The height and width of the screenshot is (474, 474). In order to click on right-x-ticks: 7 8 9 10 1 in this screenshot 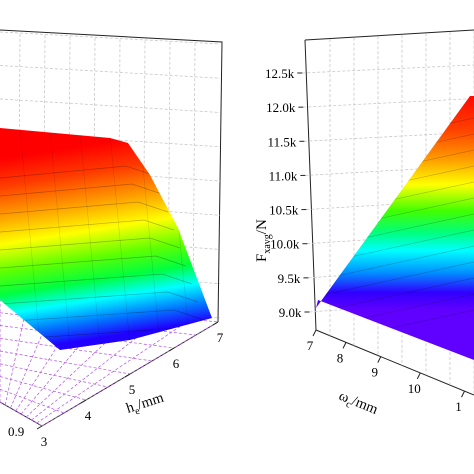, I will do `click(386, 371)`.